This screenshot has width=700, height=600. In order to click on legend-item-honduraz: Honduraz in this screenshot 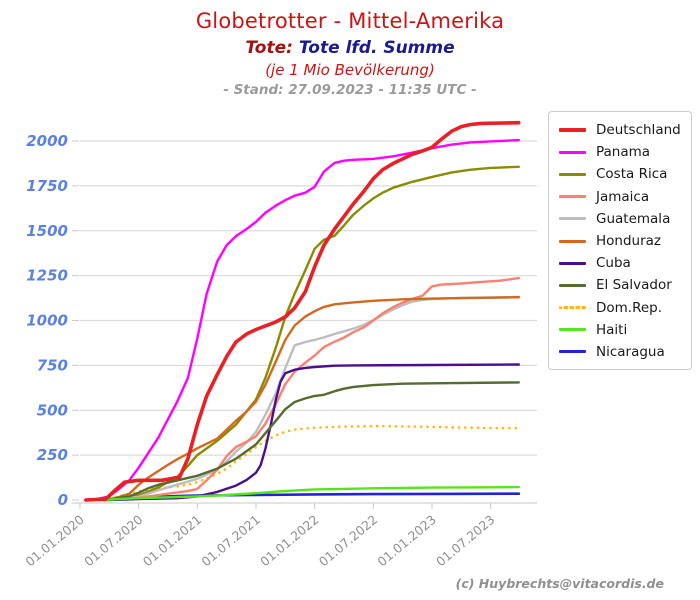, I will do `click(620, 241)`.